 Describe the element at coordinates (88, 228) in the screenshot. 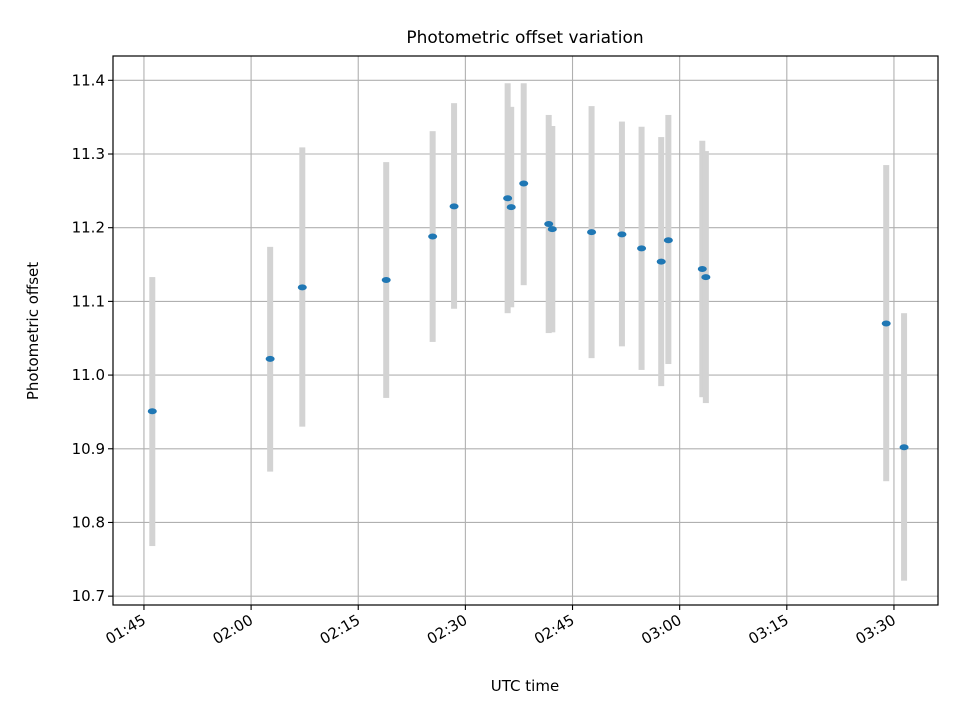

I see `y-tick-label: 11.2` at that location.